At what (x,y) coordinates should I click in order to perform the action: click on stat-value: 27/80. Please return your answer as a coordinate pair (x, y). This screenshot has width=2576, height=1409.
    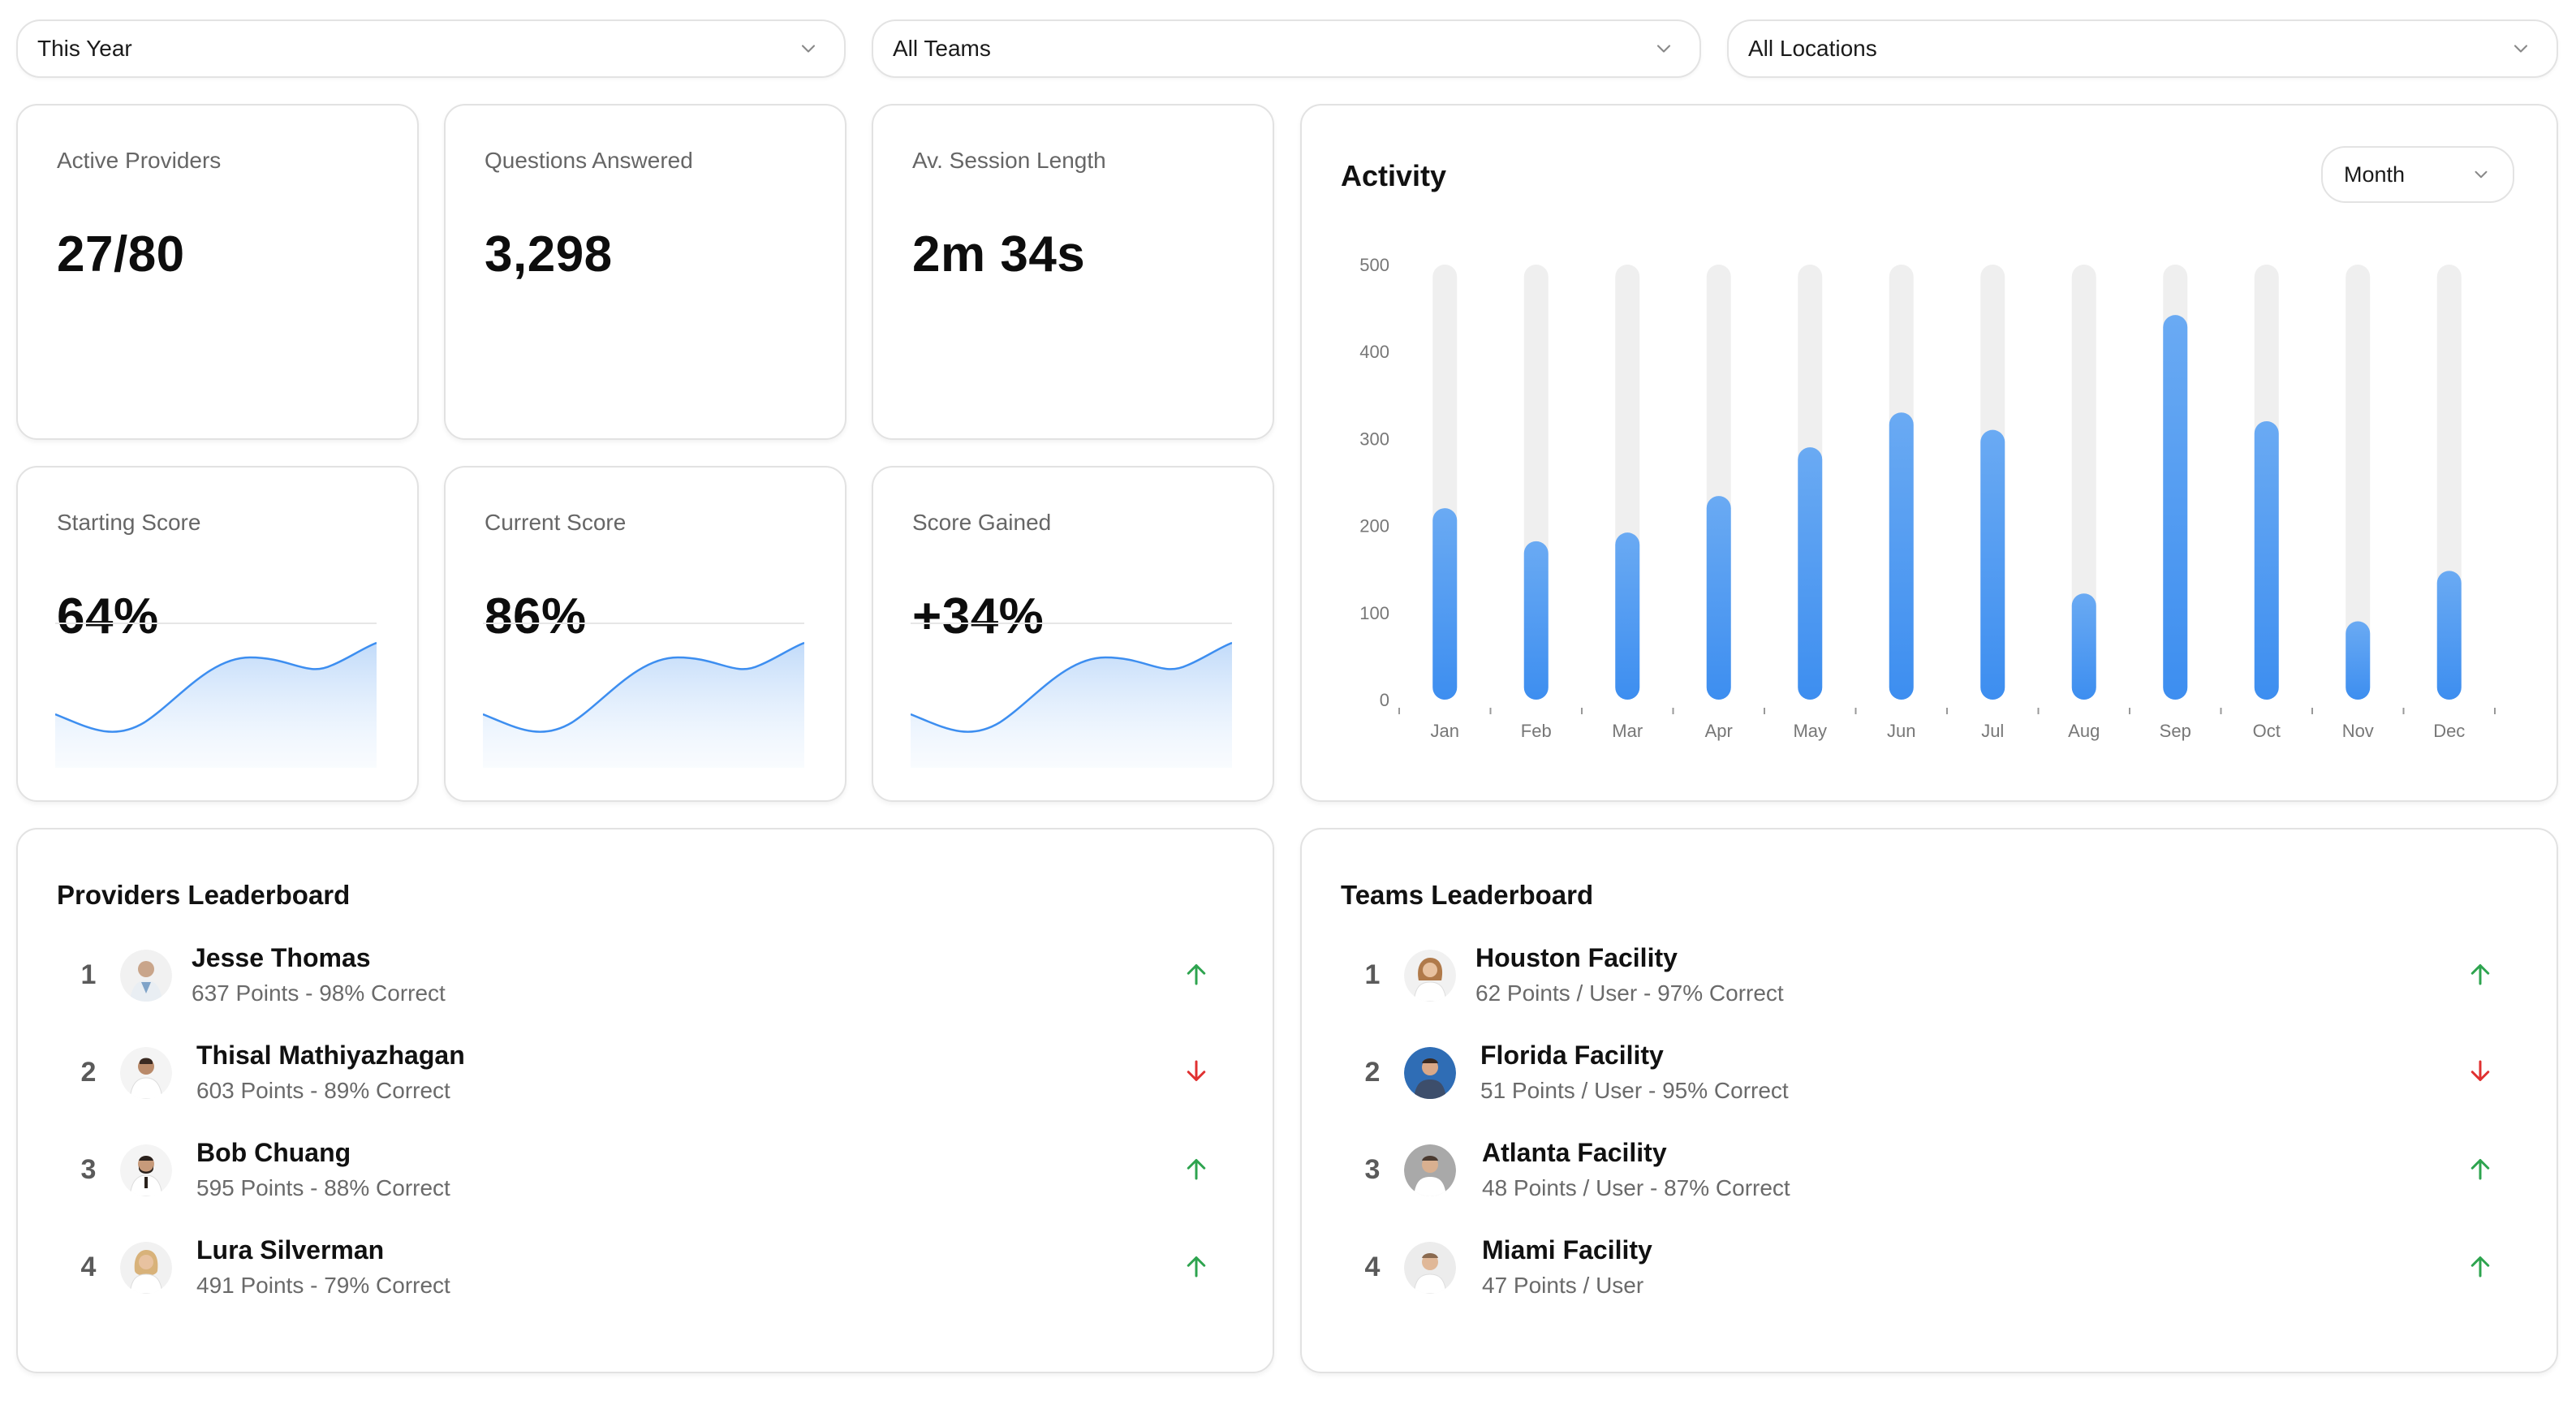
    Looking at the image, I should click on (121, 254).